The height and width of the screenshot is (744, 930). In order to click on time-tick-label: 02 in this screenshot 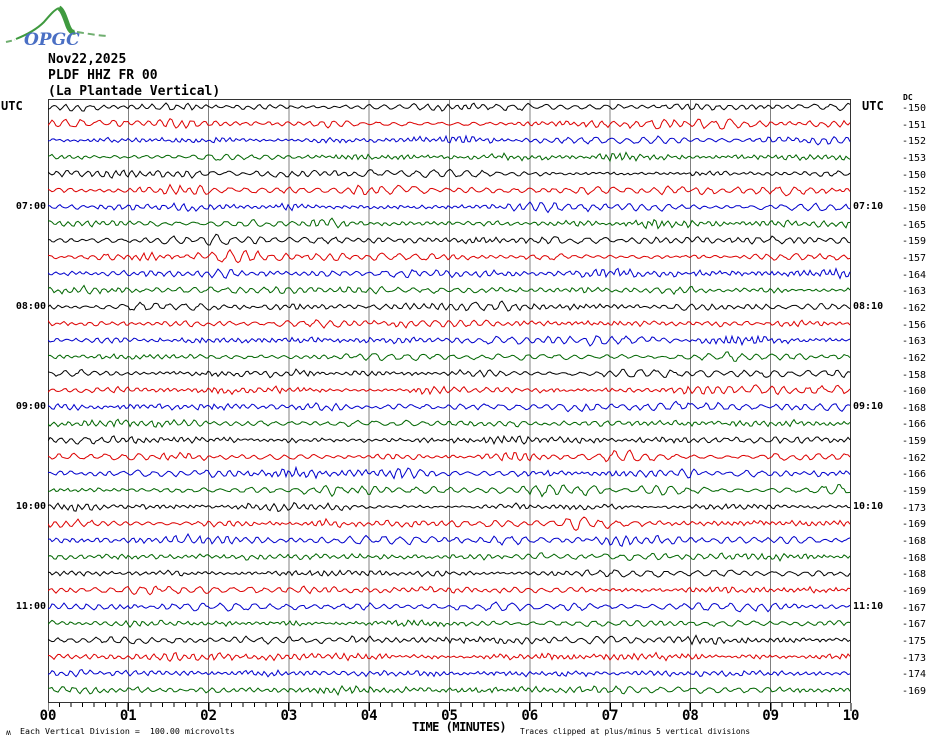, I will do `click(209, 716)`.